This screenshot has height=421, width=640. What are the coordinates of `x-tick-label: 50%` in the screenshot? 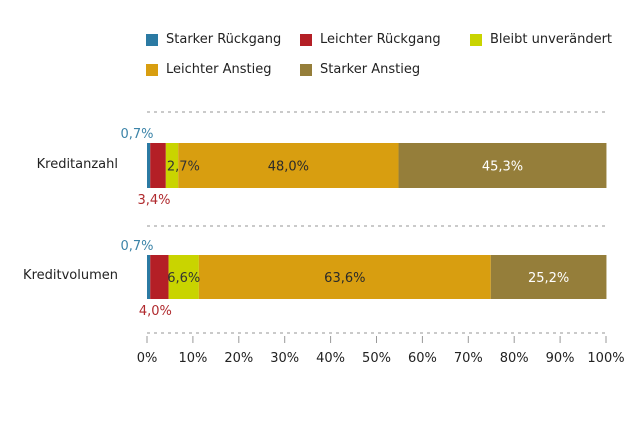 It's located at (376, 358).